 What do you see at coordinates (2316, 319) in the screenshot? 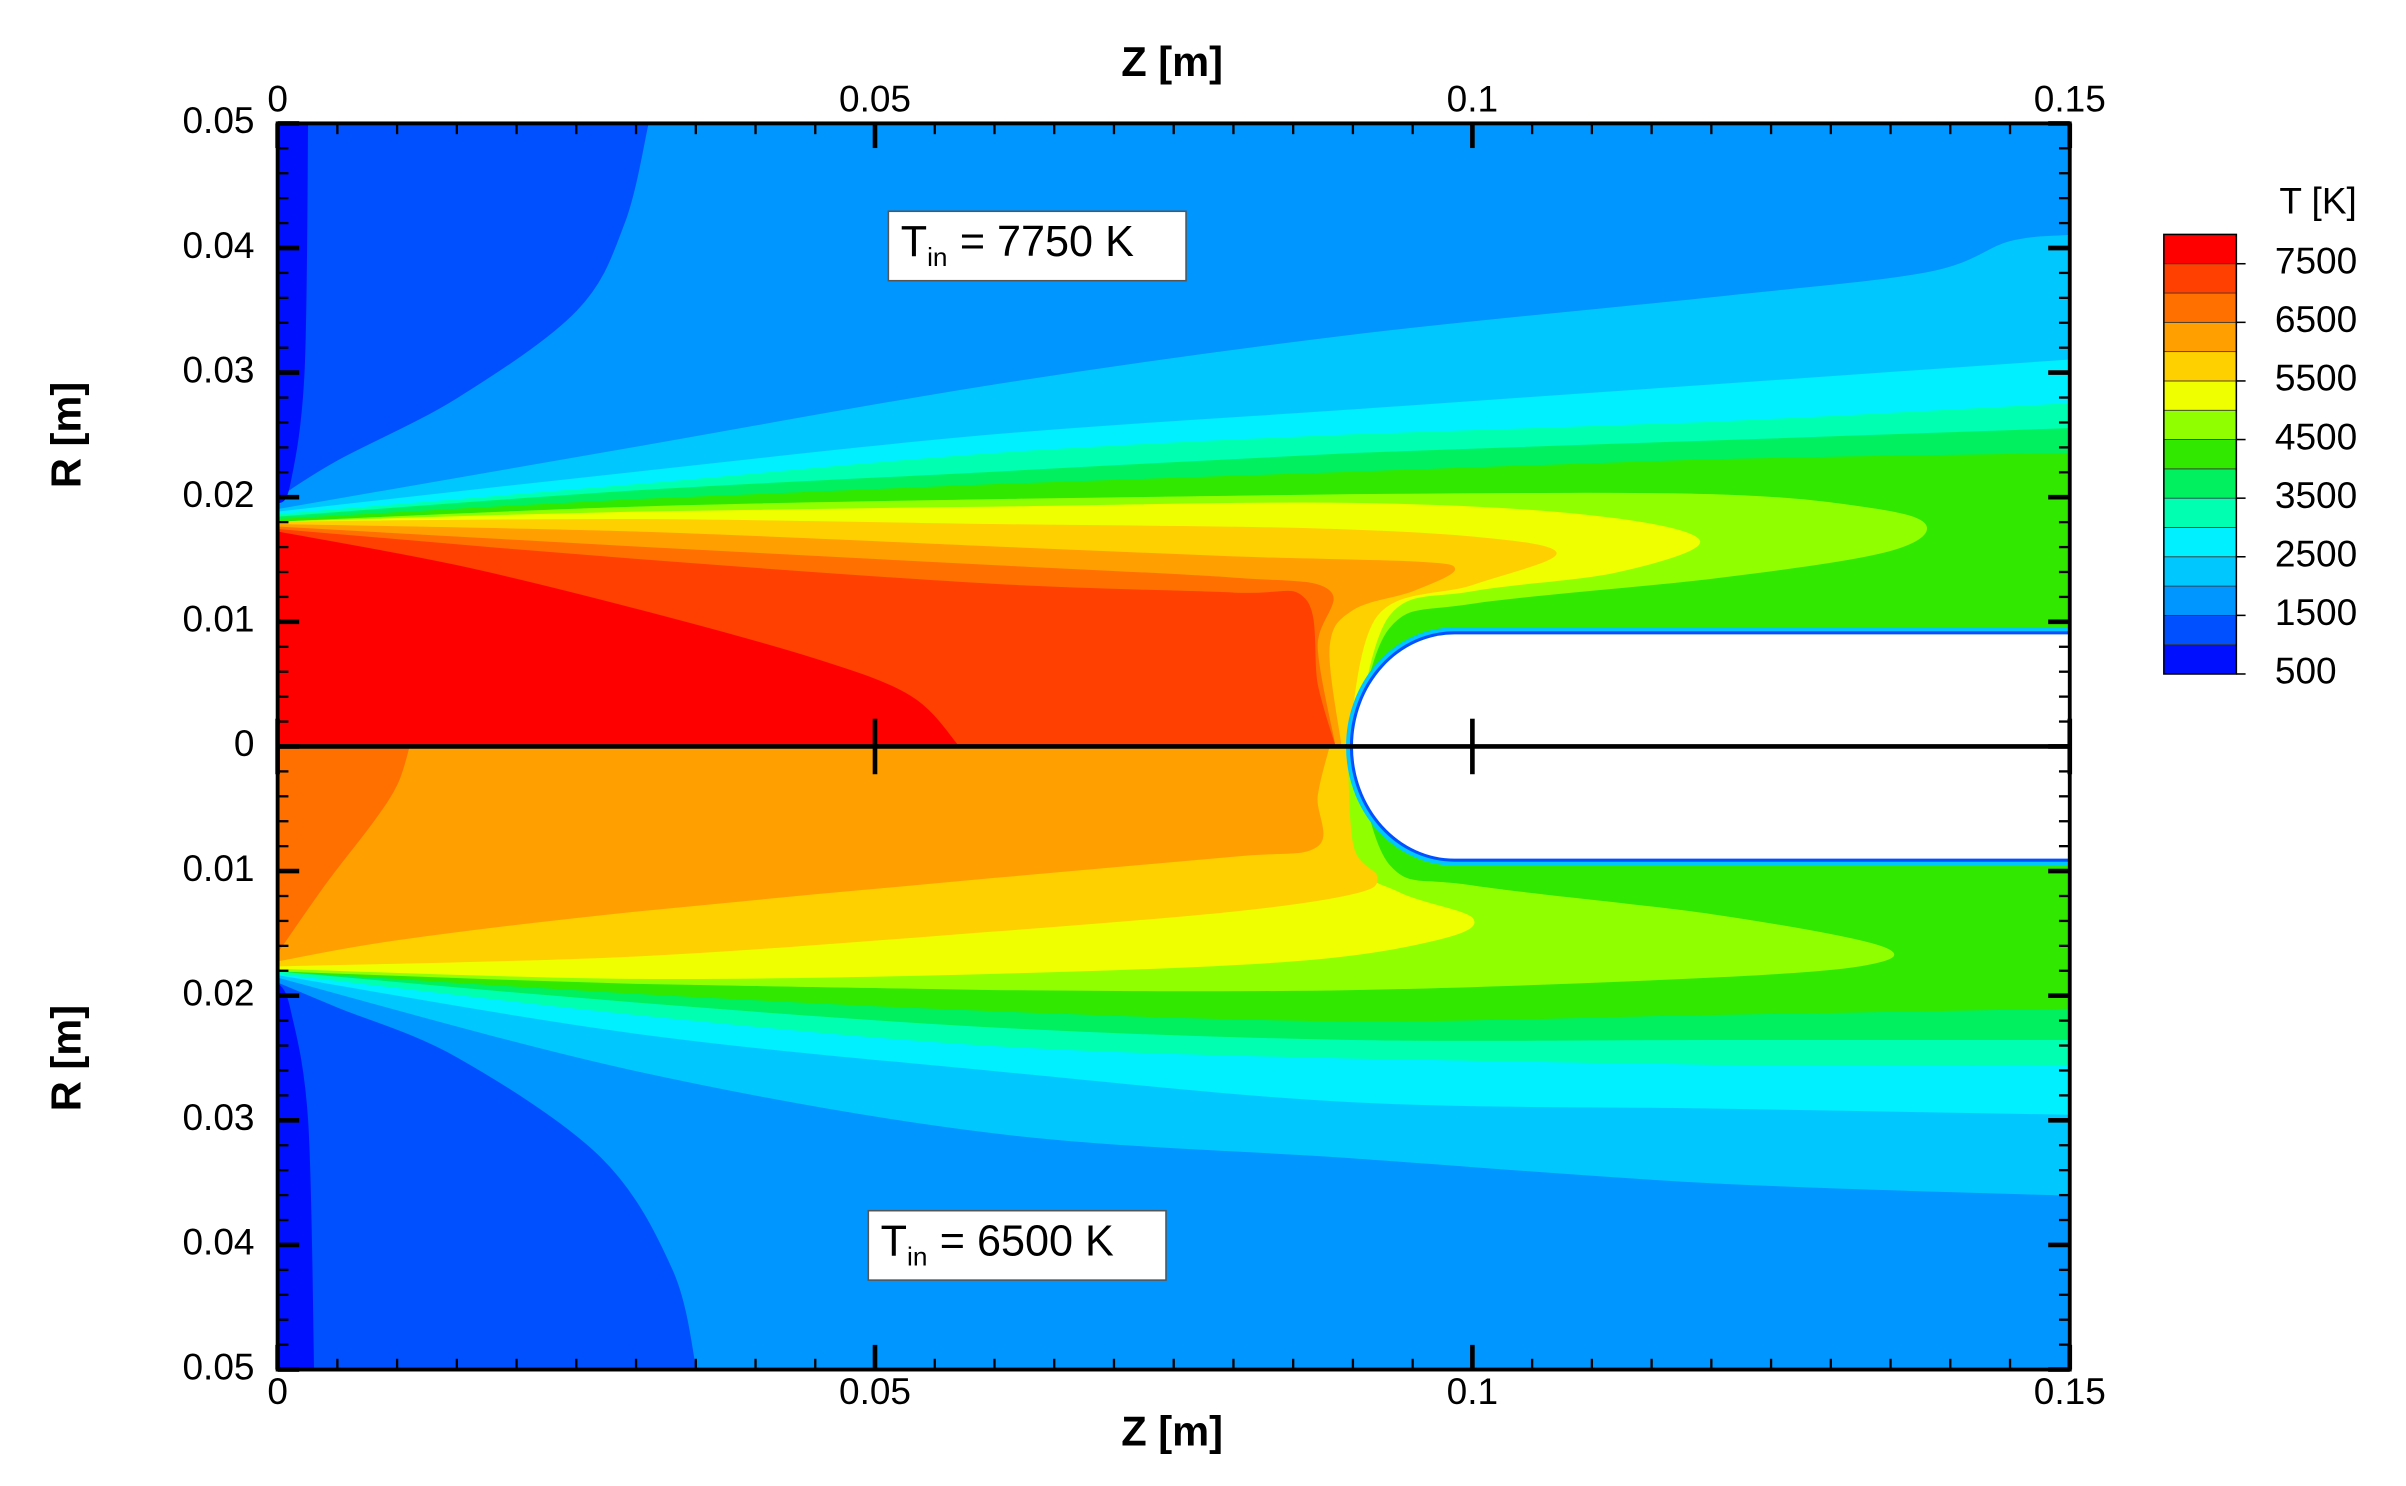
I see `colorbar-tick-label: 6500` at bounding box center [2316, 319].